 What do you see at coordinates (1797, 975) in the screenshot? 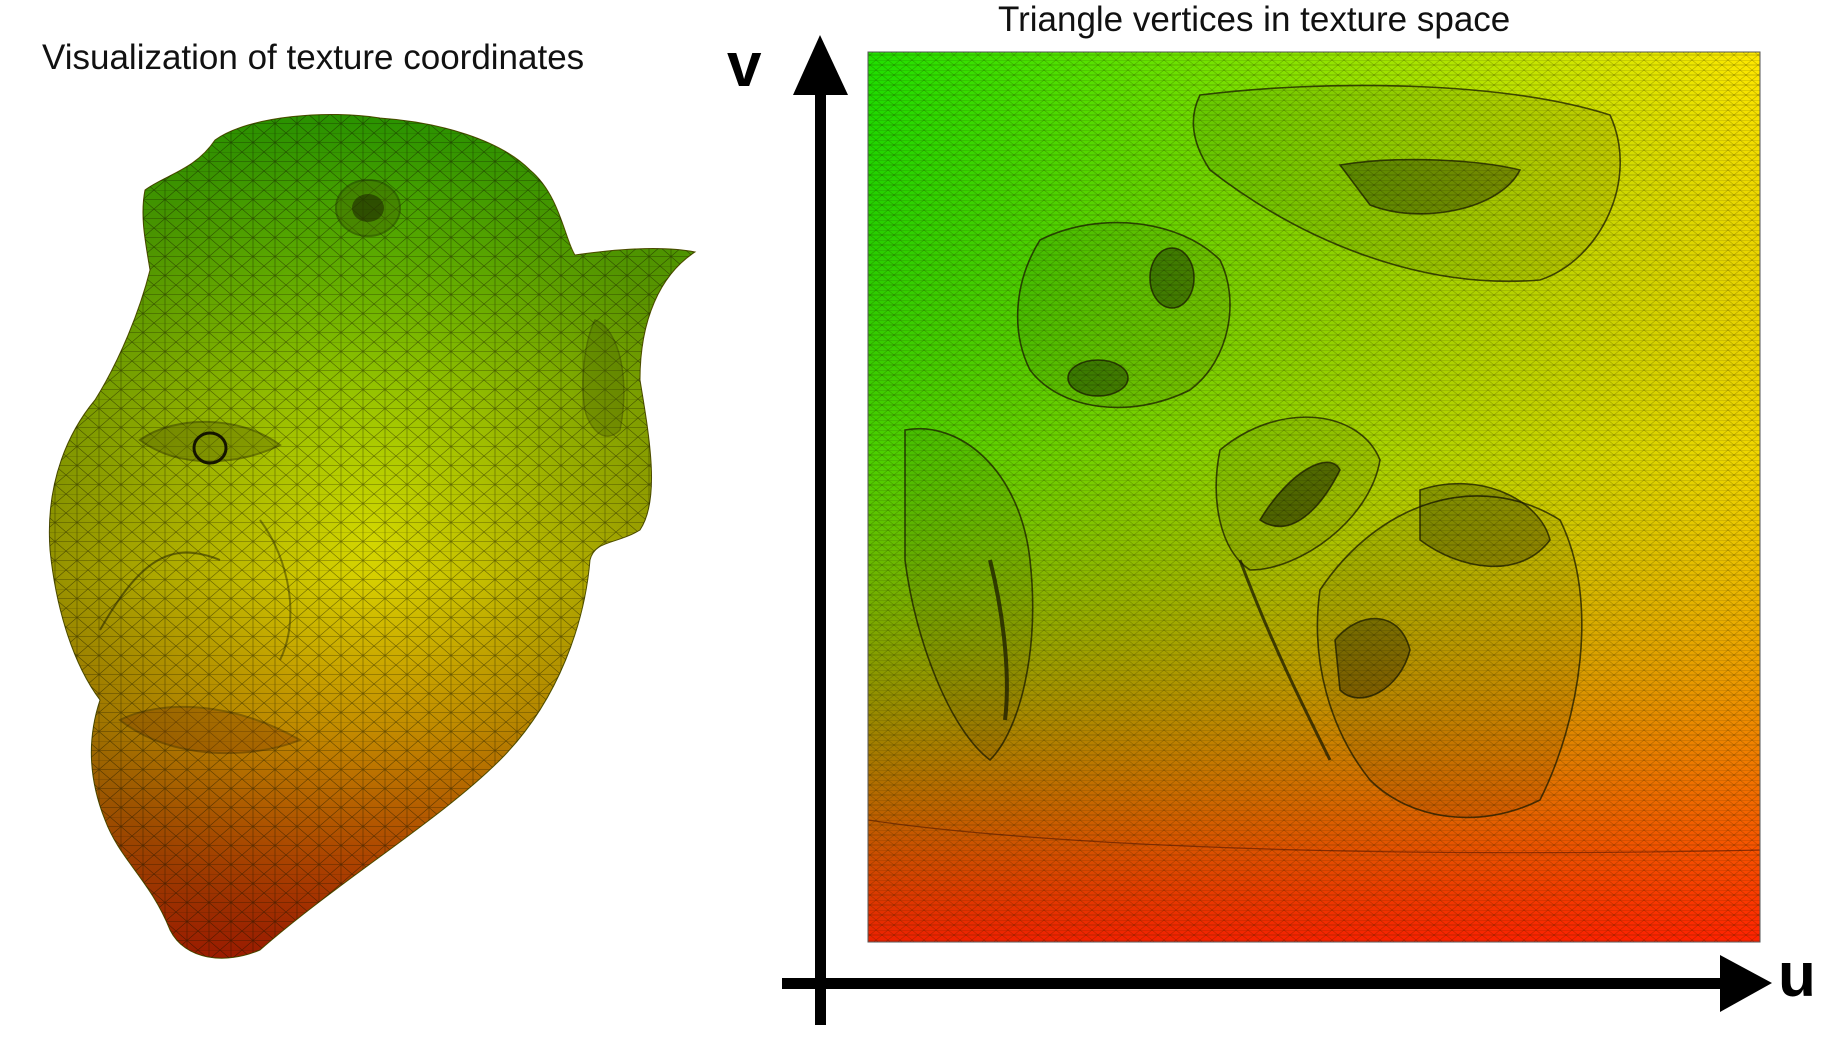
I see `u-axis-label: u` at bounding box center [1797, 975].